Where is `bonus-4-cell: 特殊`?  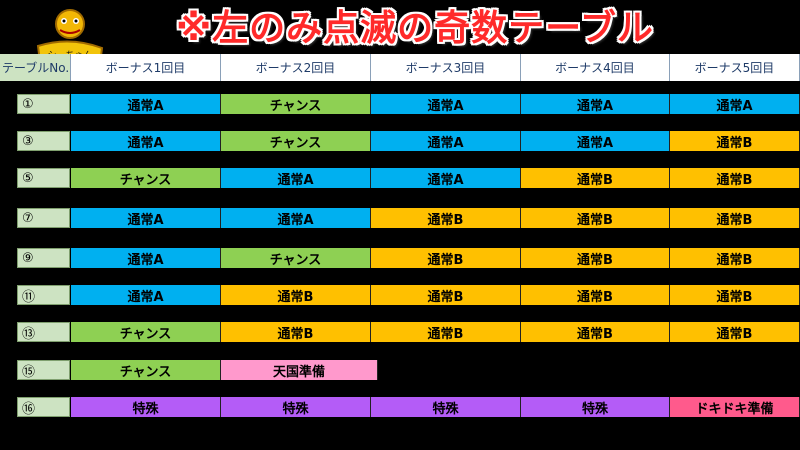 bonus-4-cell: 特殊 is located at coordinates (595, 407).